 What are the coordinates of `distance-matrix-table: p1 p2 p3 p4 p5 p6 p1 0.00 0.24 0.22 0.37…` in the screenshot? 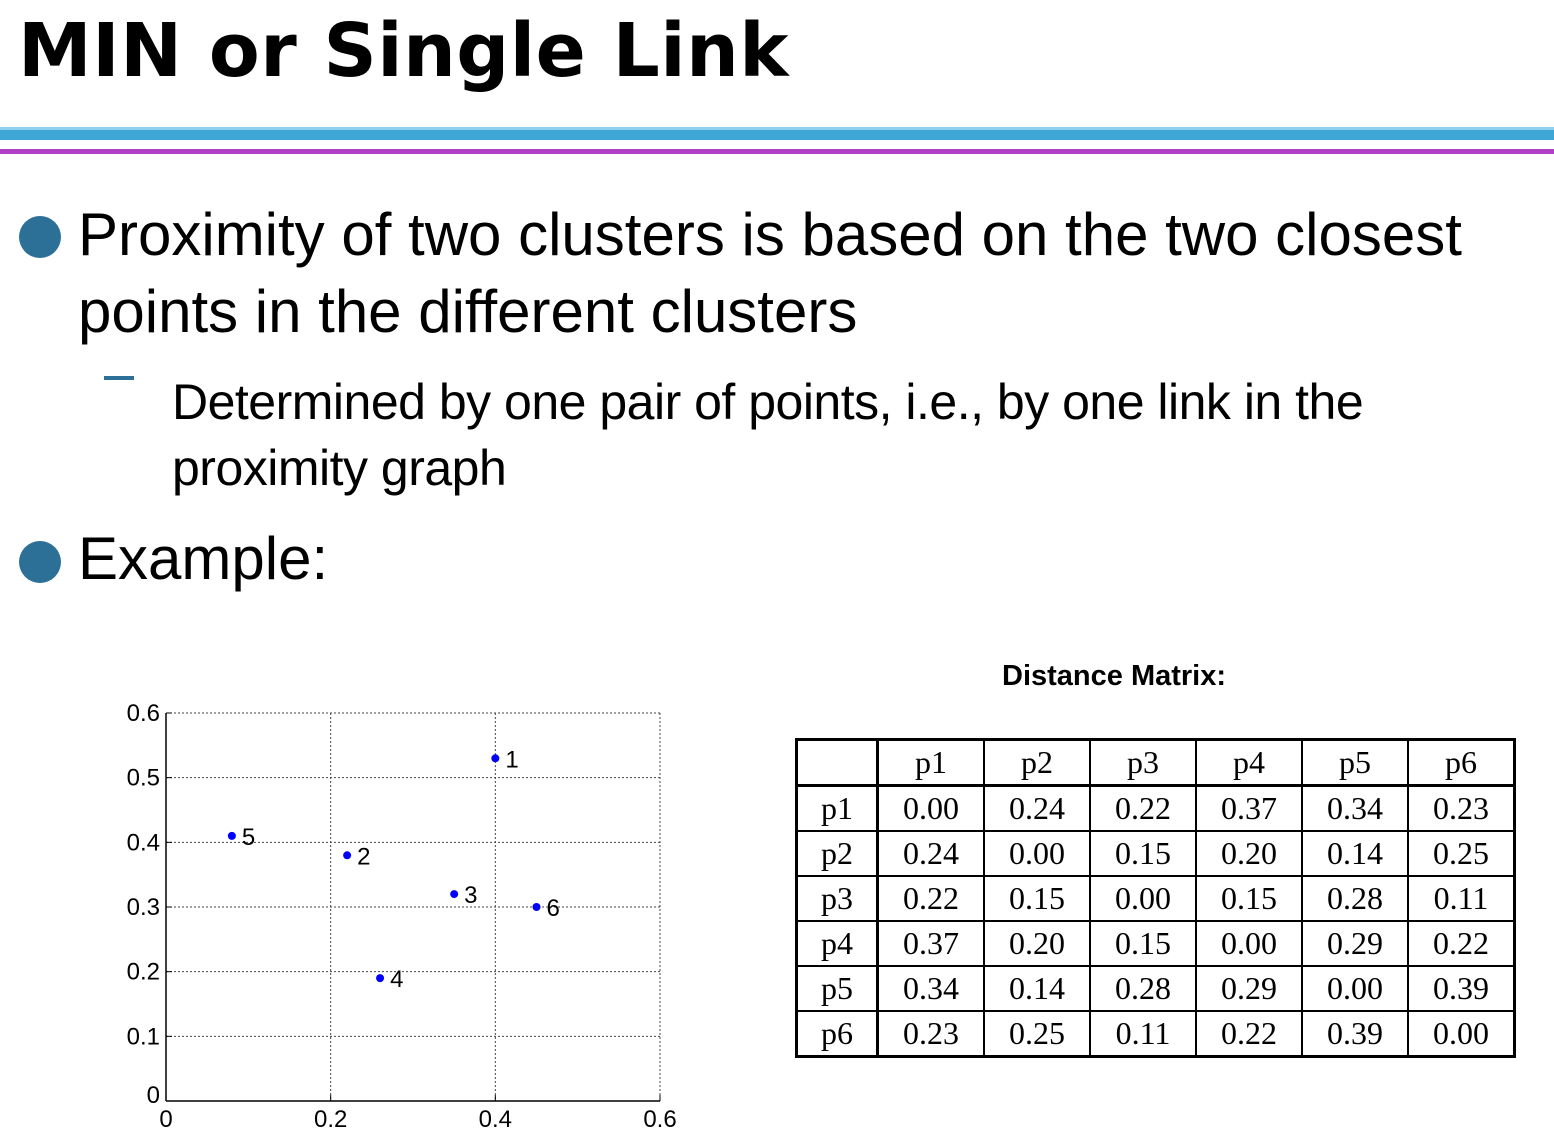 It's located at (1155, 898).